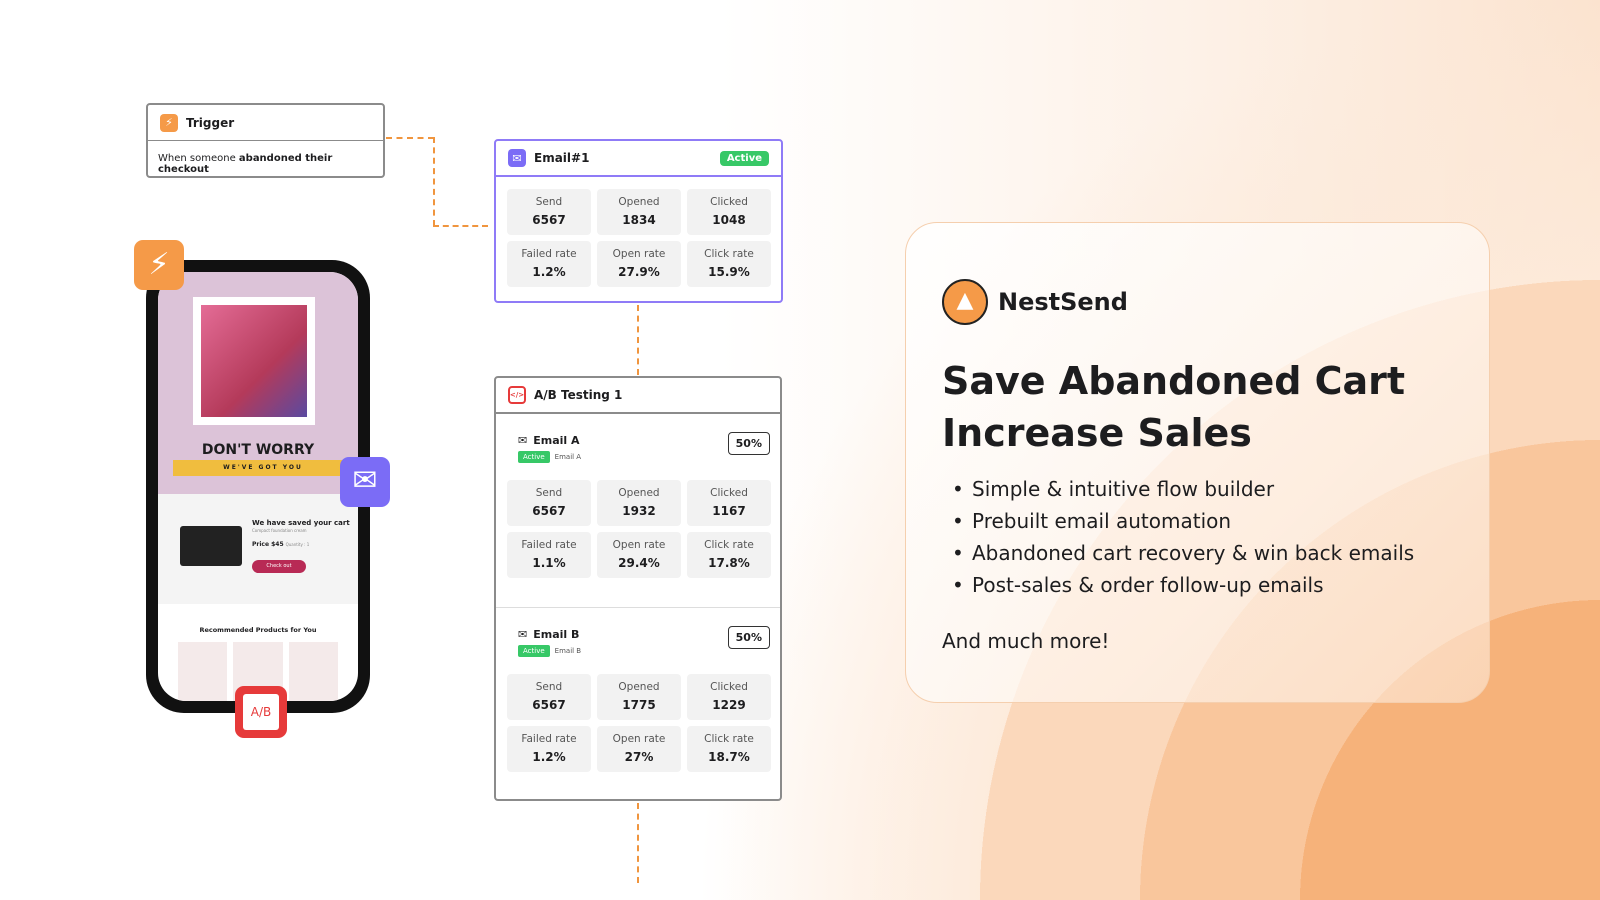 The width and height of the screenshot is (1600, 900). What do you see at coordinates (210, 122) in the screenshot?
I see `trigger-title: Trigger` at bounding box center [210, 122].